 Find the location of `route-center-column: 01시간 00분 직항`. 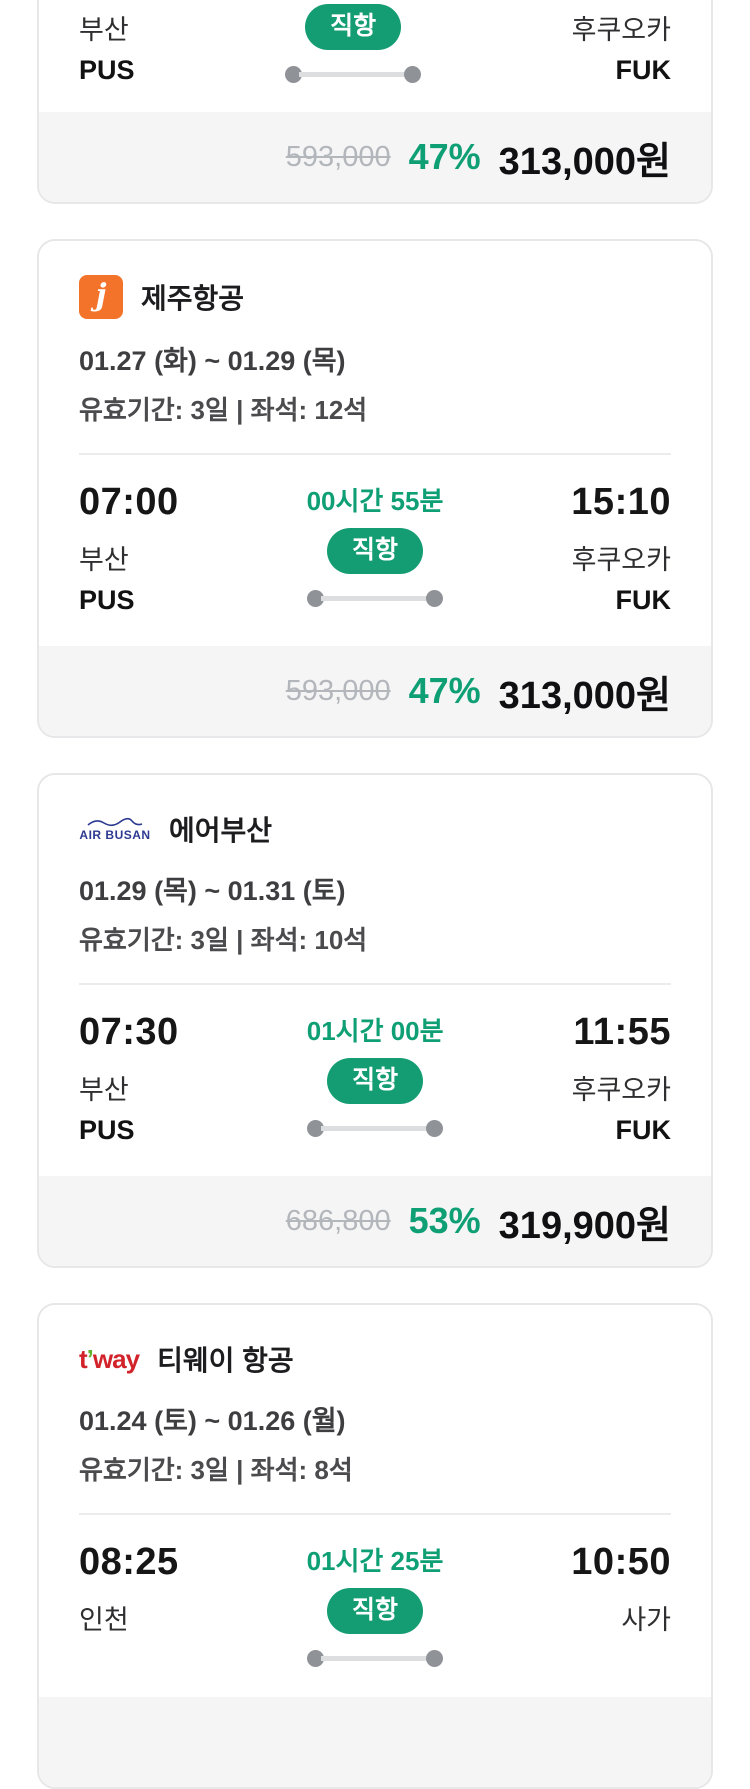

route-center-column: 01시간 00분 직항 is located at coordinates (375, 1078).